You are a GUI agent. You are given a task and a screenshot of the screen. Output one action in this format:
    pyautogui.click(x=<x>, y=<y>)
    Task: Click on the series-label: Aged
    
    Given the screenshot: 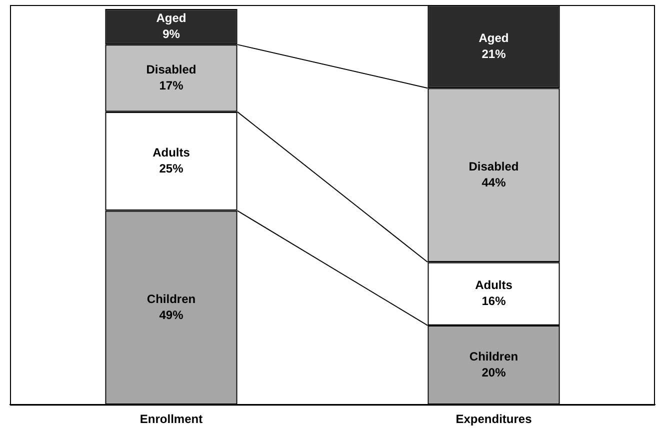 What is the action you would take?
    pyautogui.click(x=171, y=18)
    